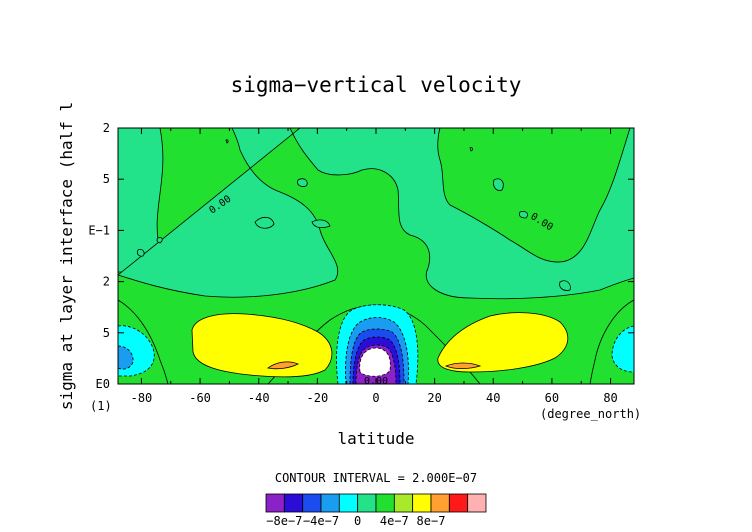 The image size is (752, 532). What do you see at coordinates (493, 398) in the screenshot?
I see `x-tick-label: 40` at bounding box center [493, 398].